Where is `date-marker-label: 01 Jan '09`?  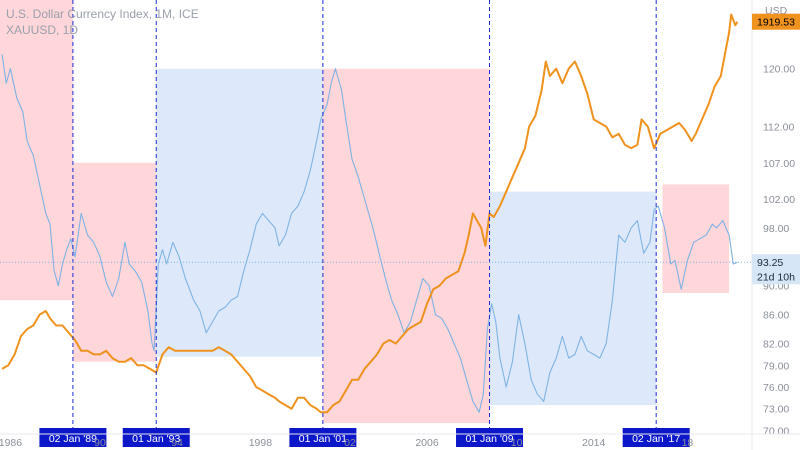 date-marker-label: 01 Jan '09 is located at coordinates (489, 439).